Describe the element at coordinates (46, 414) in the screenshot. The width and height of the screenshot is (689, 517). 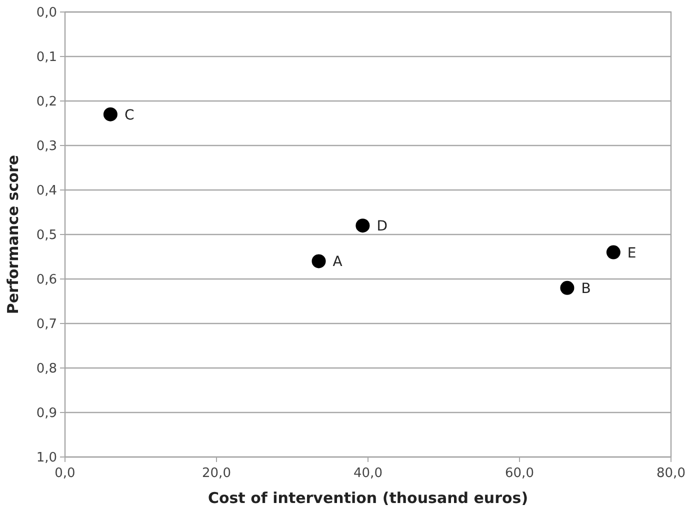
I see `y-tick-label: 0,9` at that location.